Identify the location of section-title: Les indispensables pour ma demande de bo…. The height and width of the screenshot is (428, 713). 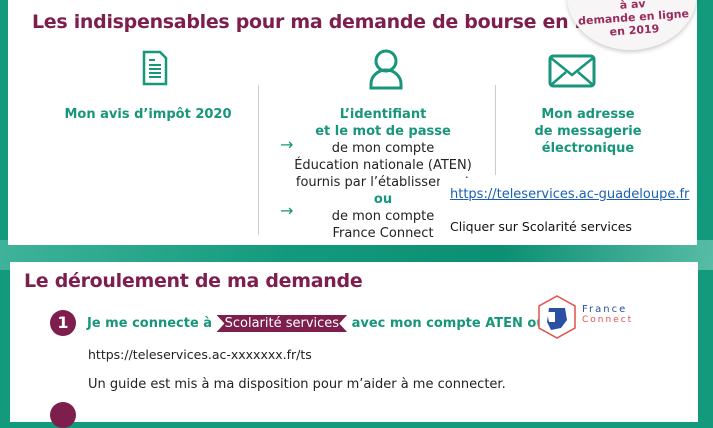
(329, 22).